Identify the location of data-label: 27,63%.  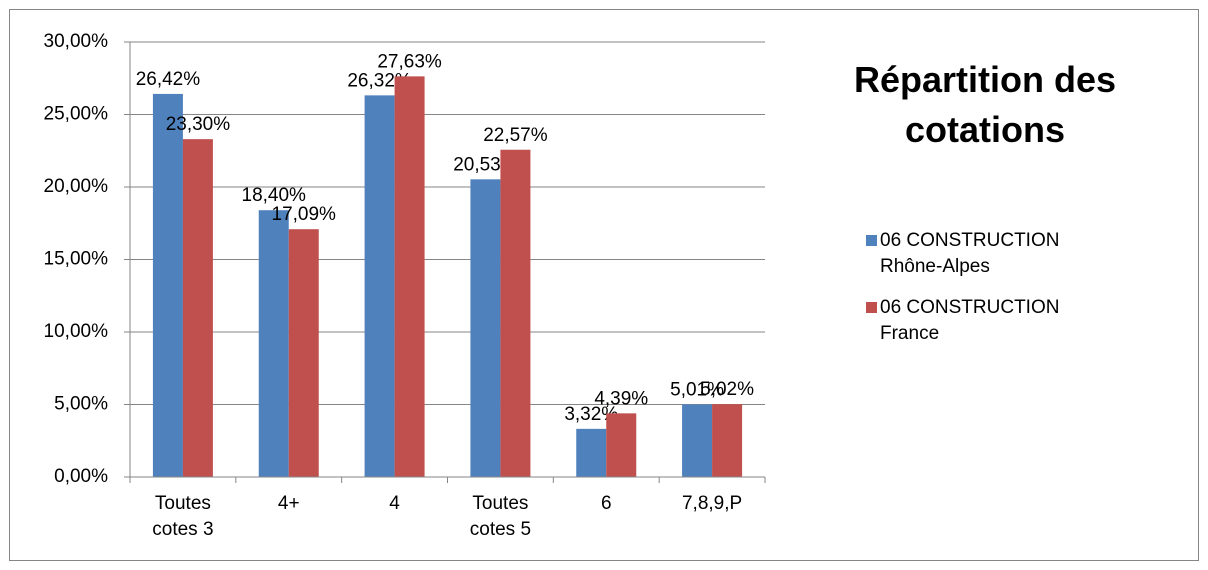
(409, 61).